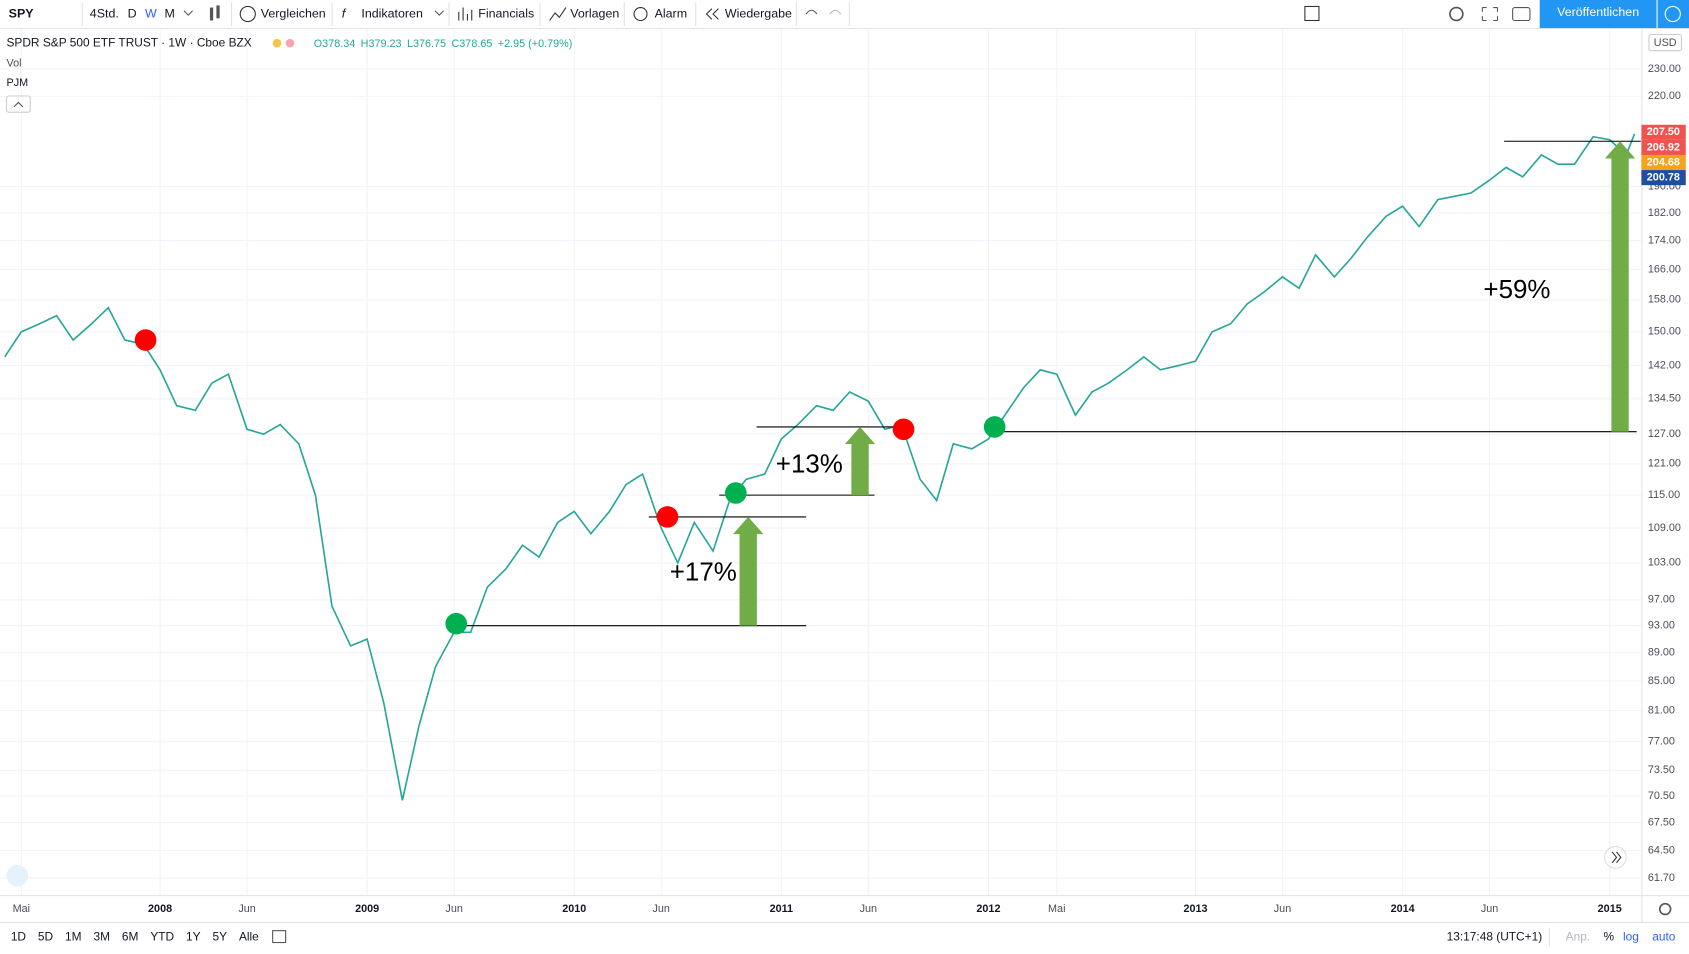  I want to click on stream-icon, so click(1672, 14).